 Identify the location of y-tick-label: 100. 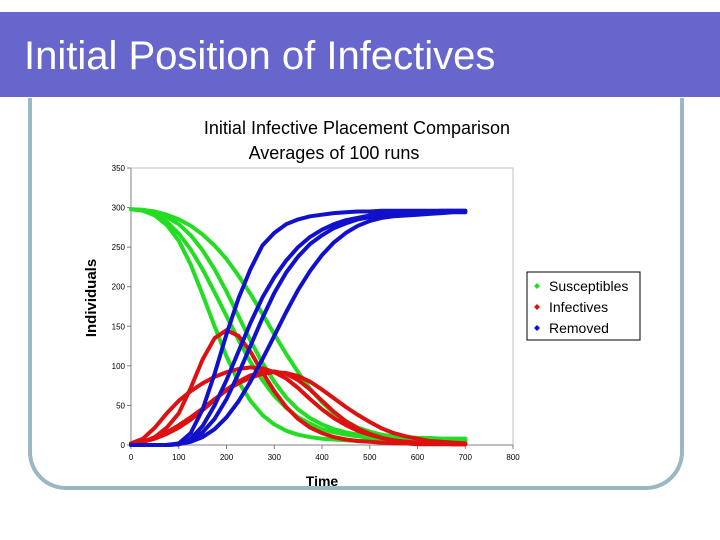
(119, 366).